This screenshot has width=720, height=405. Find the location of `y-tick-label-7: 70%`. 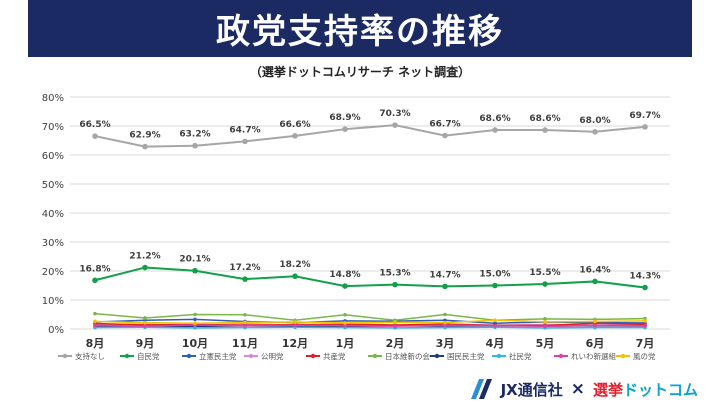

y-tick-label-7: 70% is located at coordinates (53, 127).